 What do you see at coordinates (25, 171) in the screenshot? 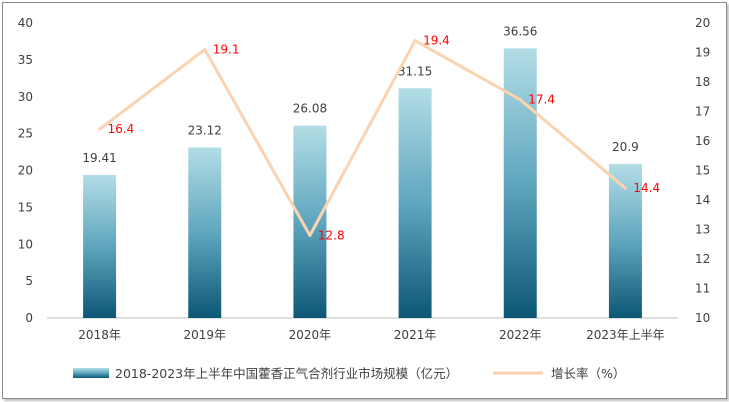
I see `y-left-tick-label: 20` at bounding box center [25, 171].